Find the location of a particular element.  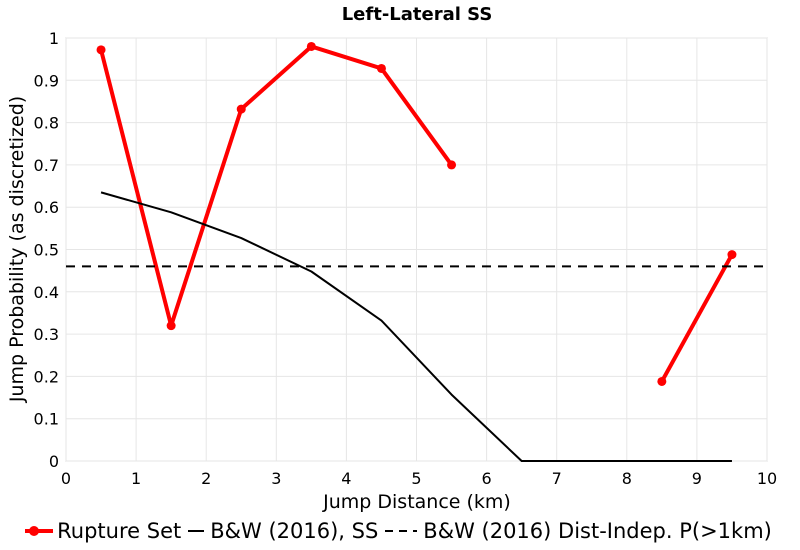

x-tick-labels: 0 1 2 3 4 5 6 7 8 9 10 is located at coordinates (419, 478).